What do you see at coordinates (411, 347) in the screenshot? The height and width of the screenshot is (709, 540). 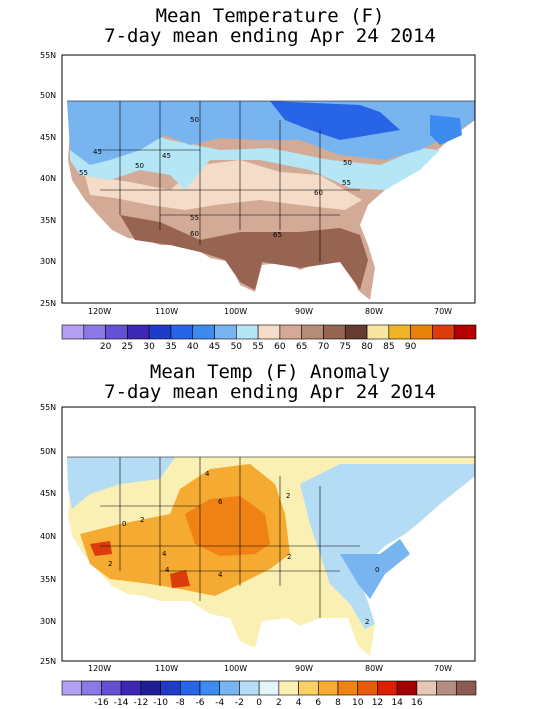 I see `colorbar-label: 90` at bounding box center [411, 347].